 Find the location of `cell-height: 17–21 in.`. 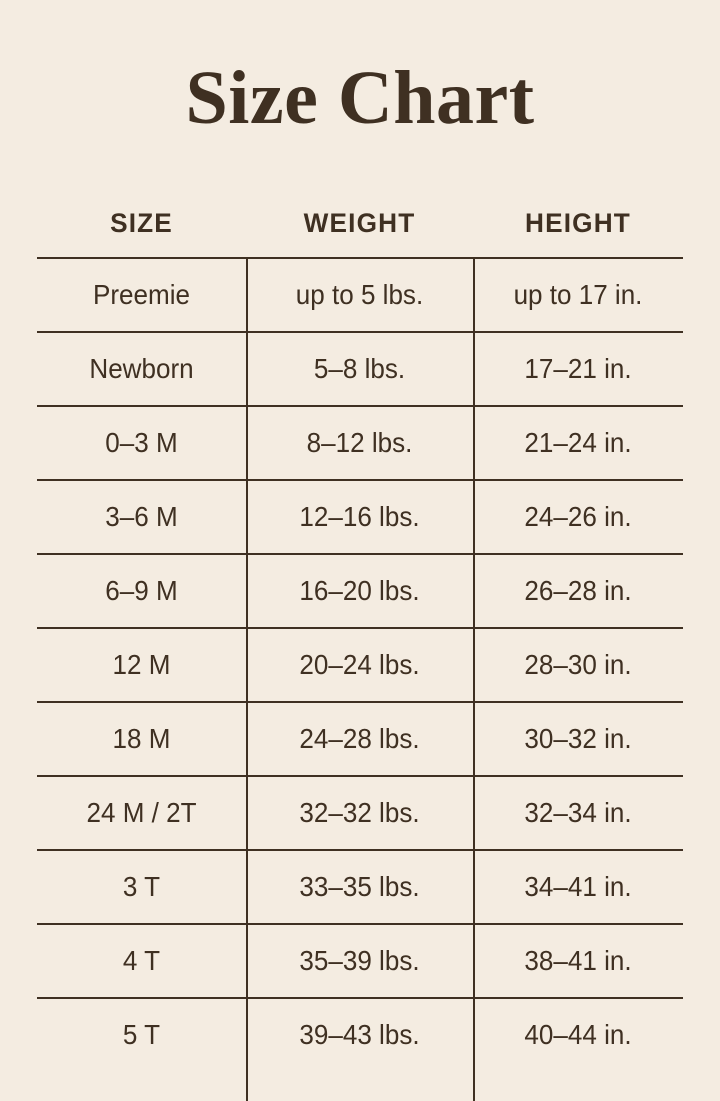

cell-height: 17–21 in. is located at coordinates (578, 368).